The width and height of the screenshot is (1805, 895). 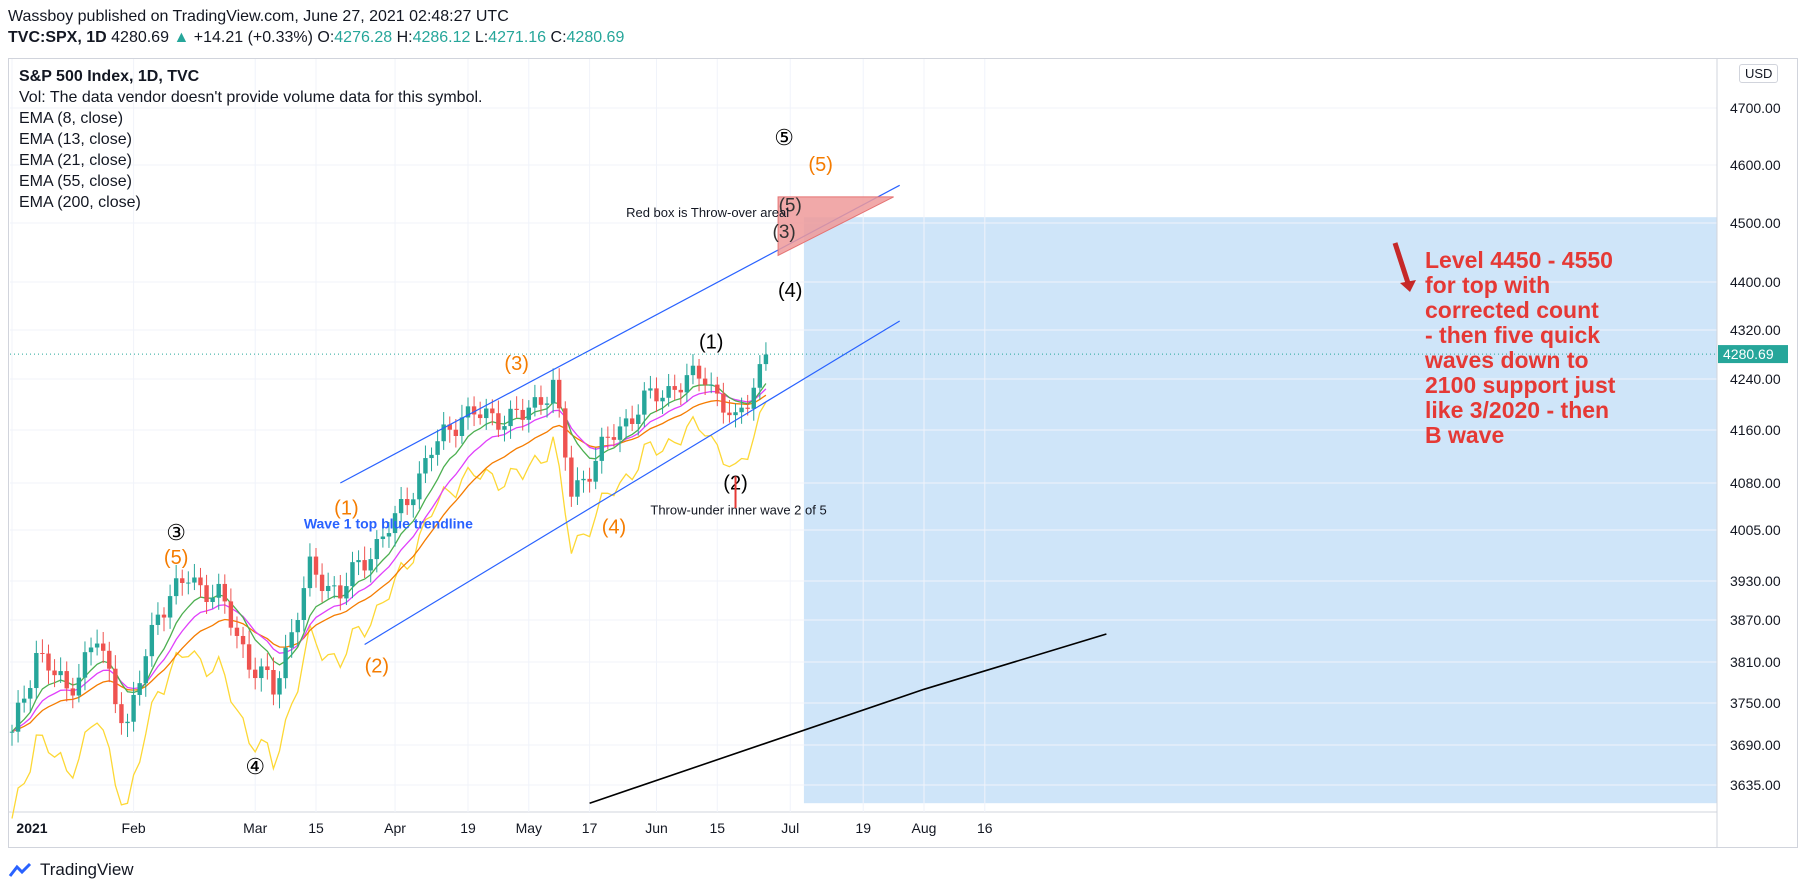 I want to click on wave-label: ④, so click(x=255, y=766).